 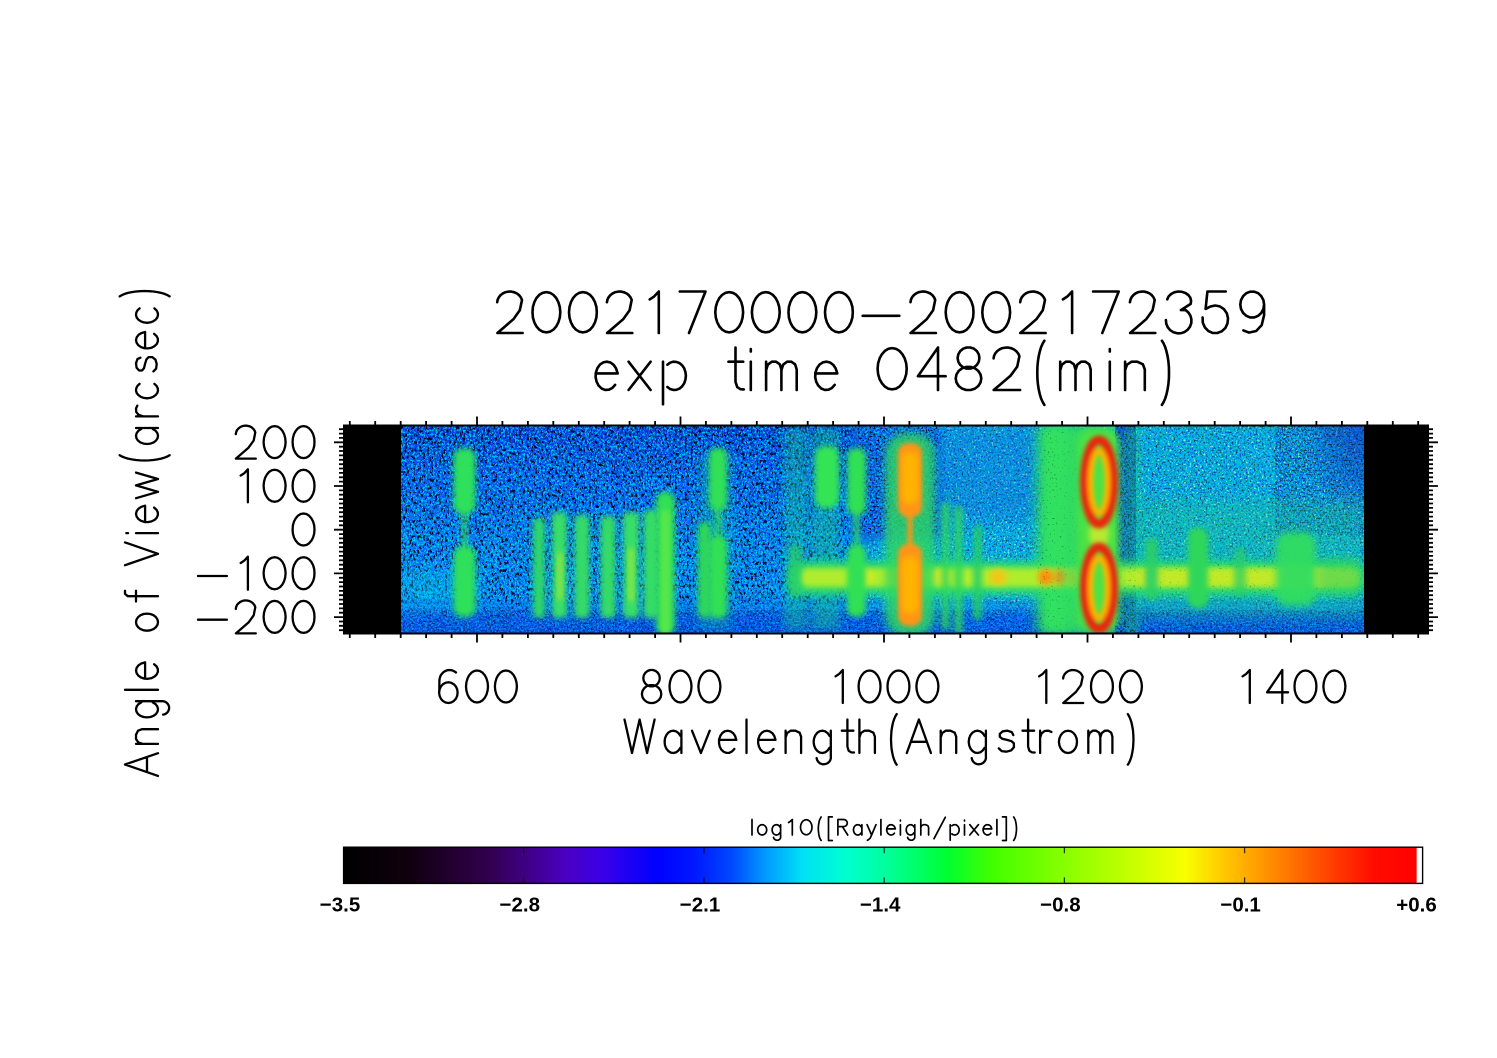 I want to click on svg-text: +0.6, so click(x=1416, y=905).